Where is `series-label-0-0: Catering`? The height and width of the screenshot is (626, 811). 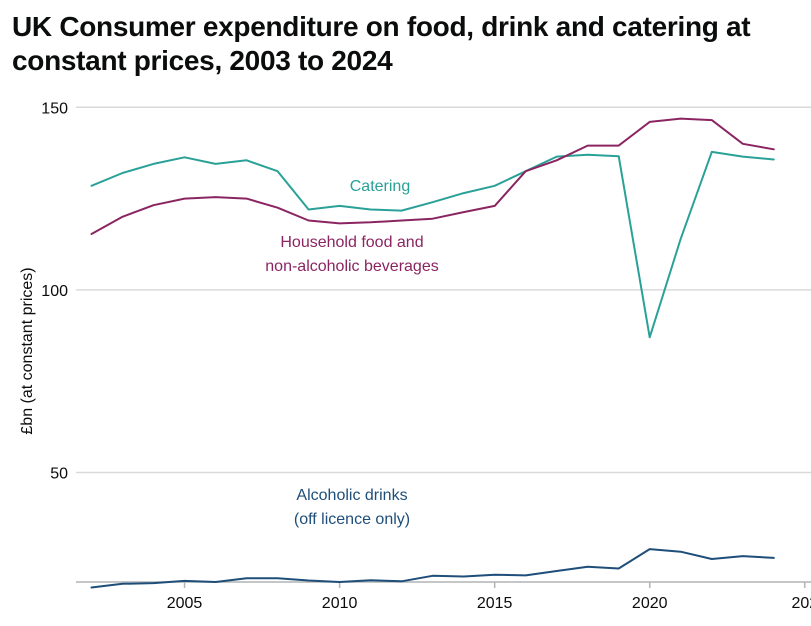 series-label-0-0: Catering is located at coordinates (380, 186).